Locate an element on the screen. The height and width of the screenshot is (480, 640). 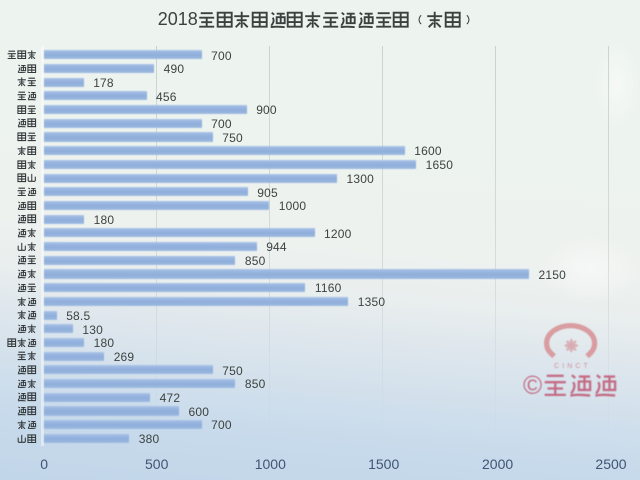
svg-text: CINCT is located at coordinates (572, 366).